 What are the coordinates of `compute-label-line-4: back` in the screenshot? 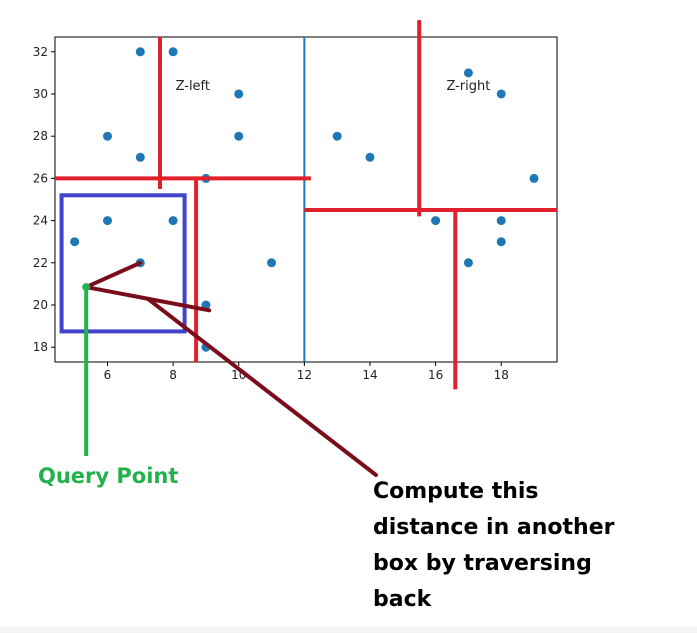 It's located at (403, 599).